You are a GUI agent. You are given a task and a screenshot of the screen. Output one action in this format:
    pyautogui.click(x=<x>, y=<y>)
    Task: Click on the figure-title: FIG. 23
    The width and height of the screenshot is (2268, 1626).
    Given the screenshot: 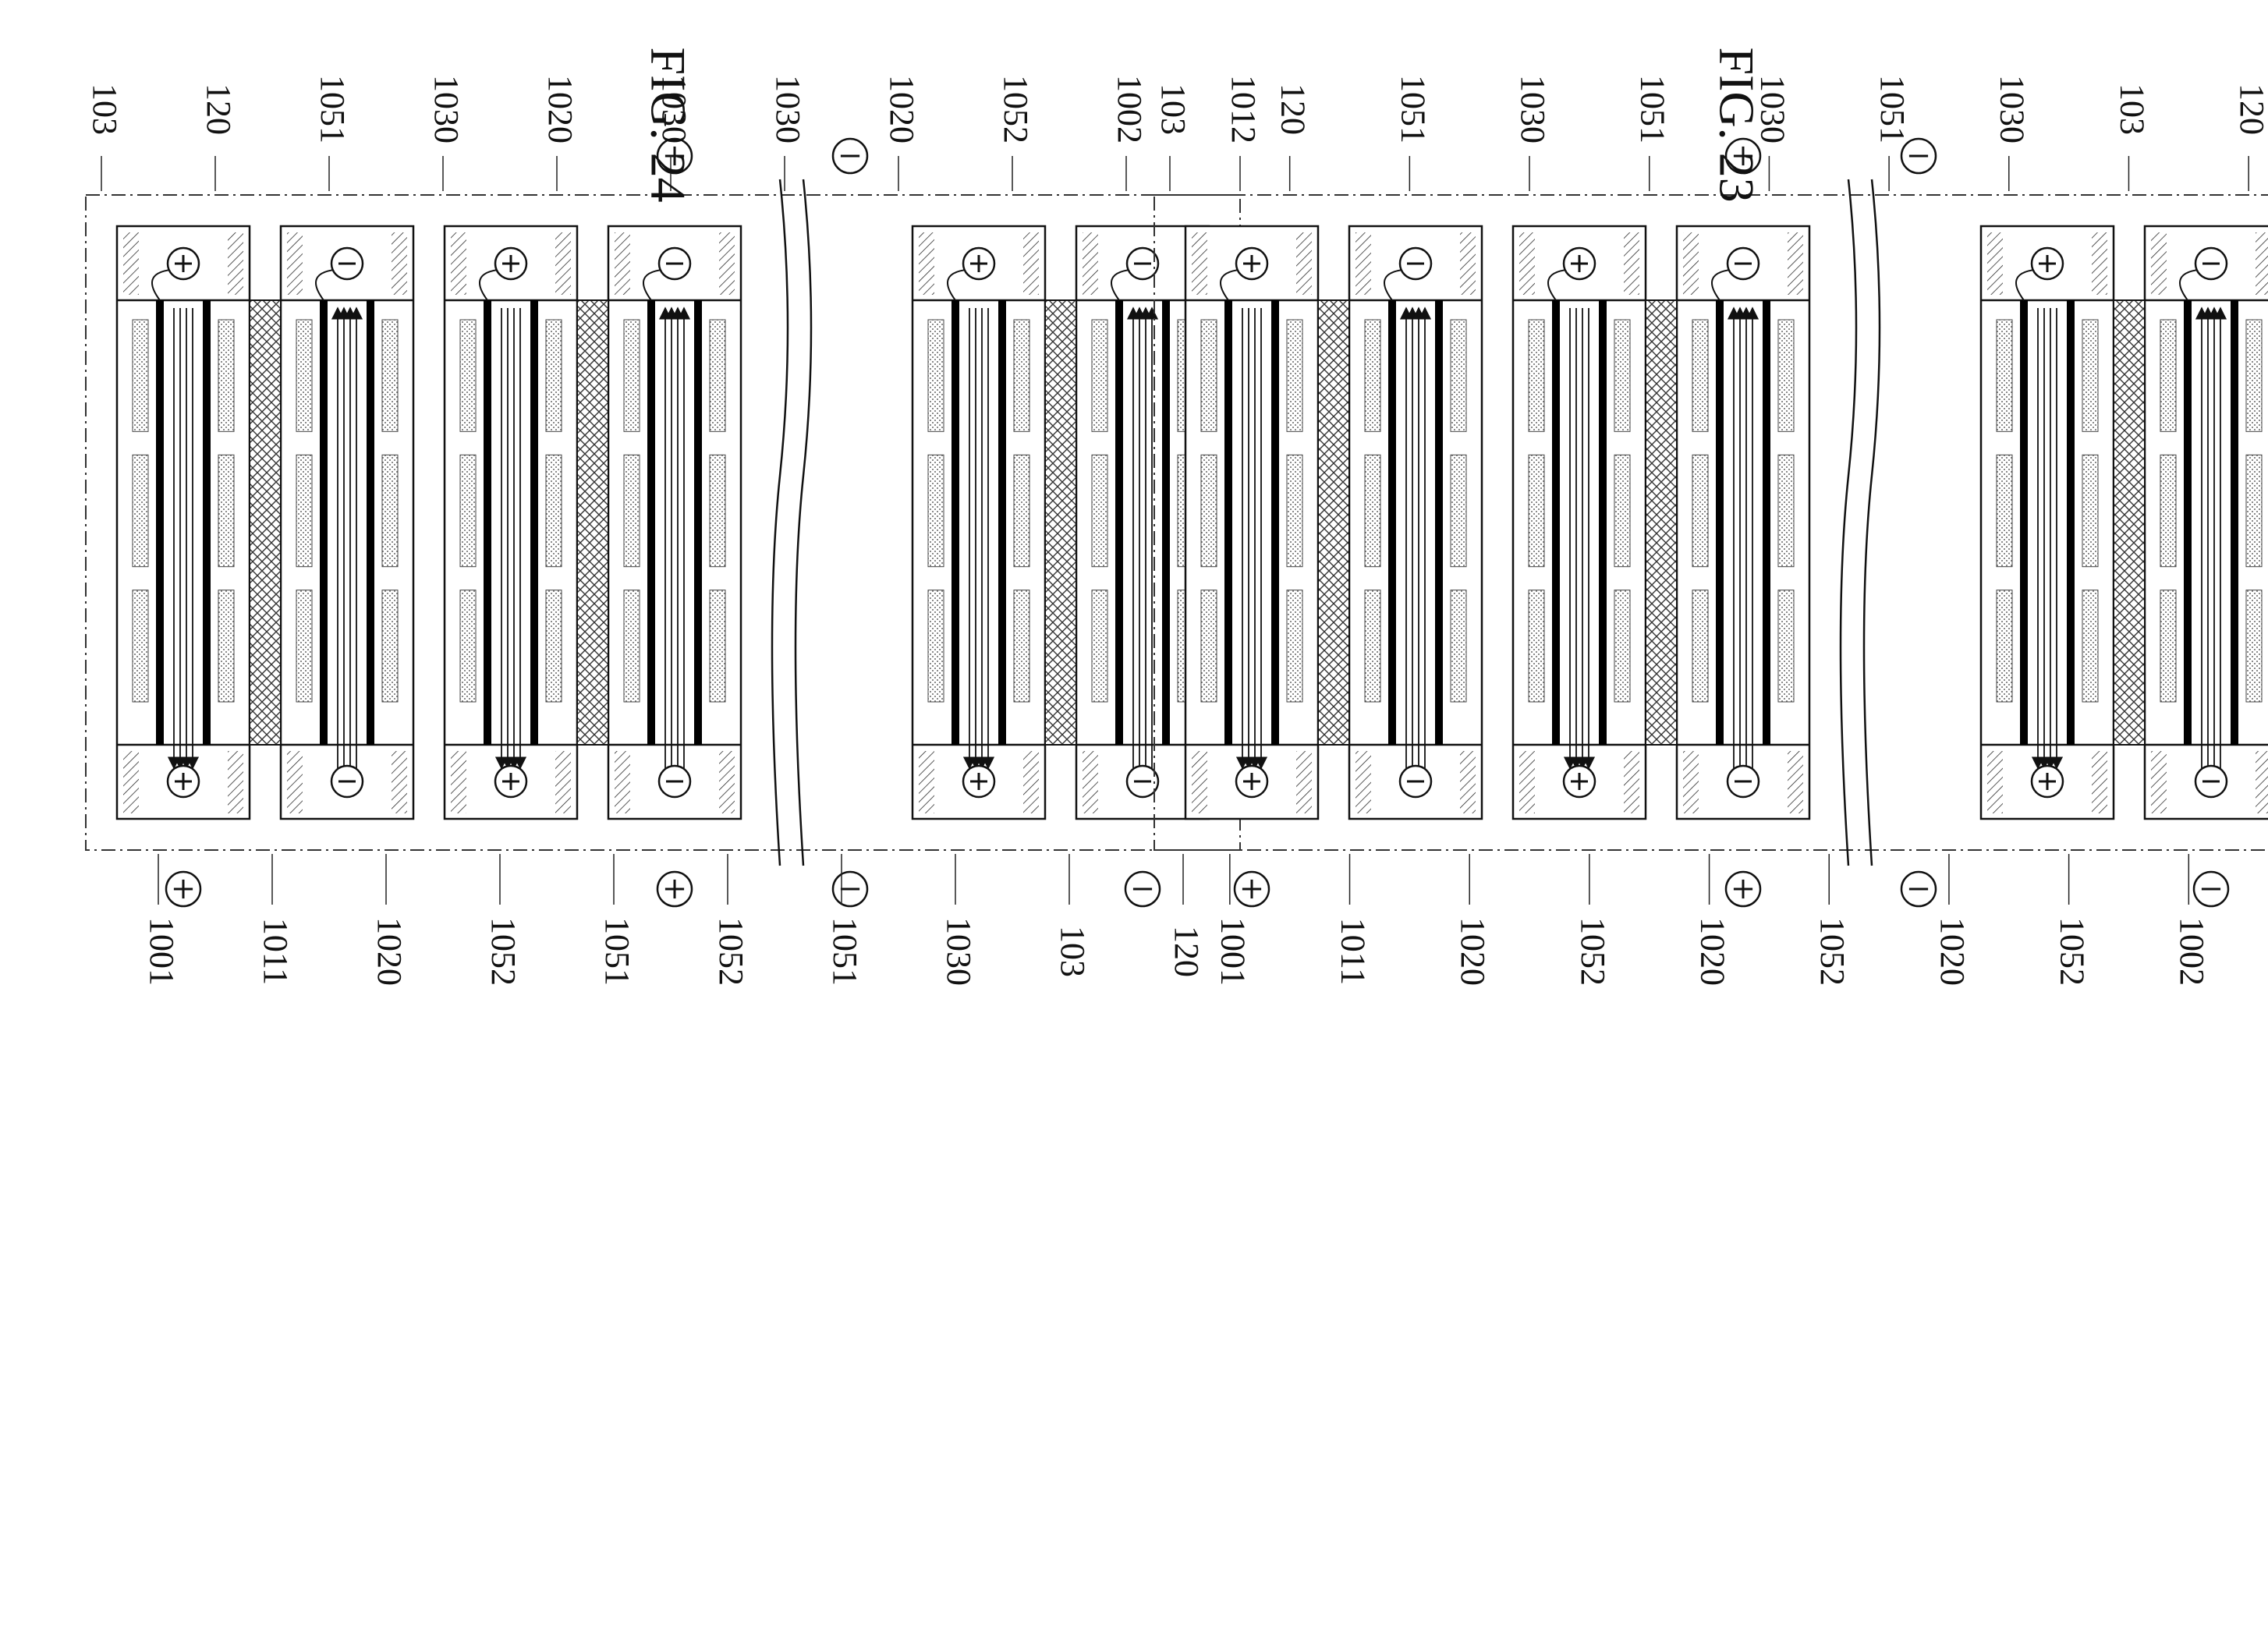 What is the action you would take?
    pyautogui.click(x=1736, y=124)
    